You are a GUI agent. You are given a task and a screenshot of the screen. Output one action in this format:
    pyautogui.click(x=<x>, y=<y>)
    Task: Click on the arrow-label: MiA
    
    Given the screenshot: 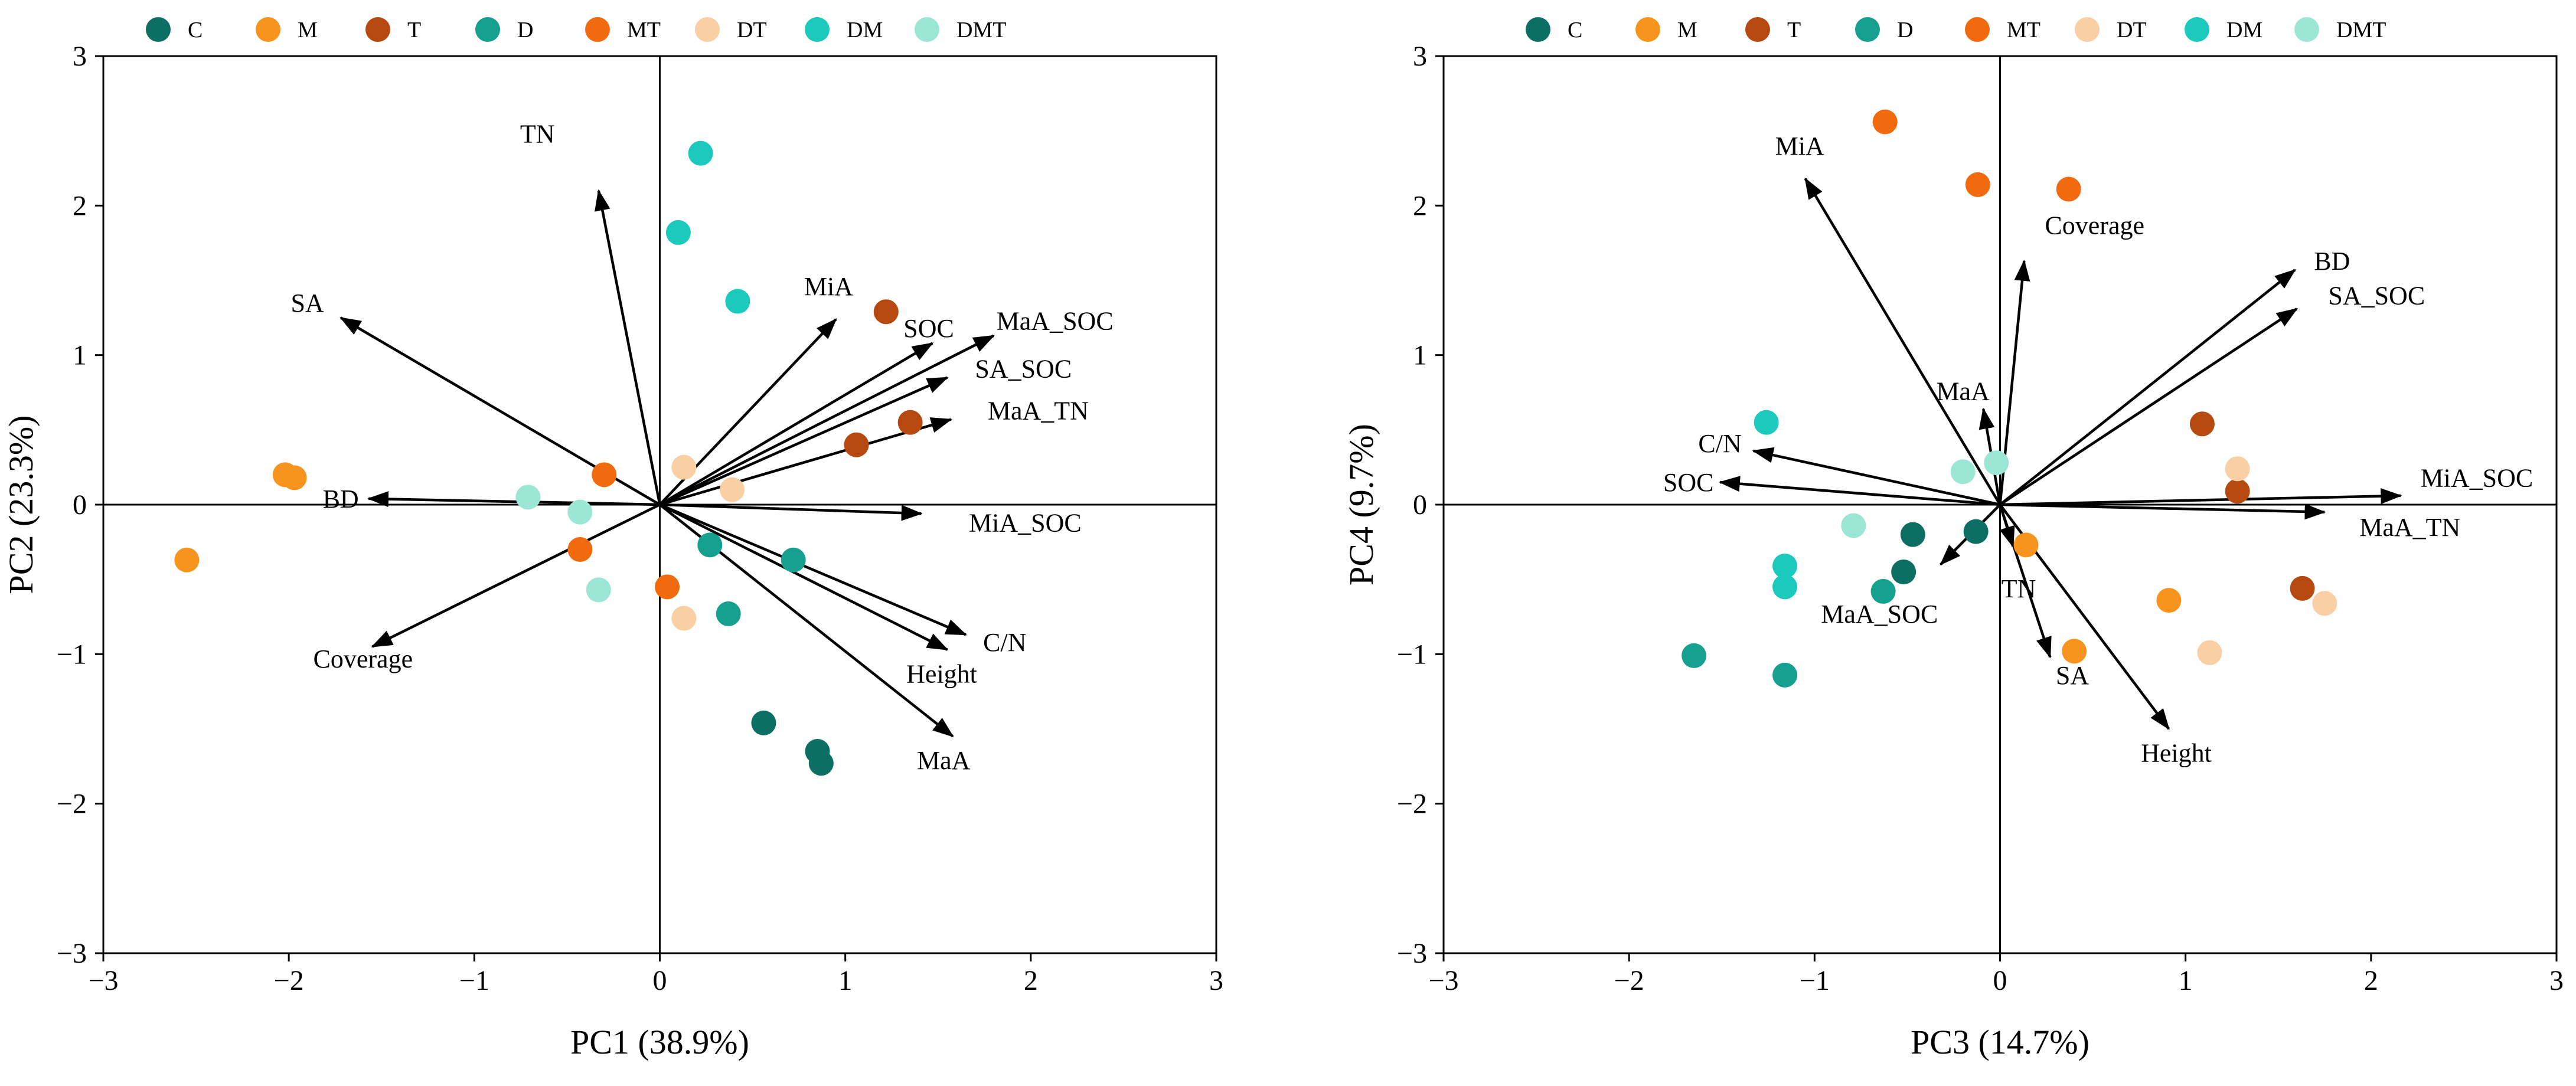 What is the action you would take?
    pyautogui.click(x=828, y=286)
    